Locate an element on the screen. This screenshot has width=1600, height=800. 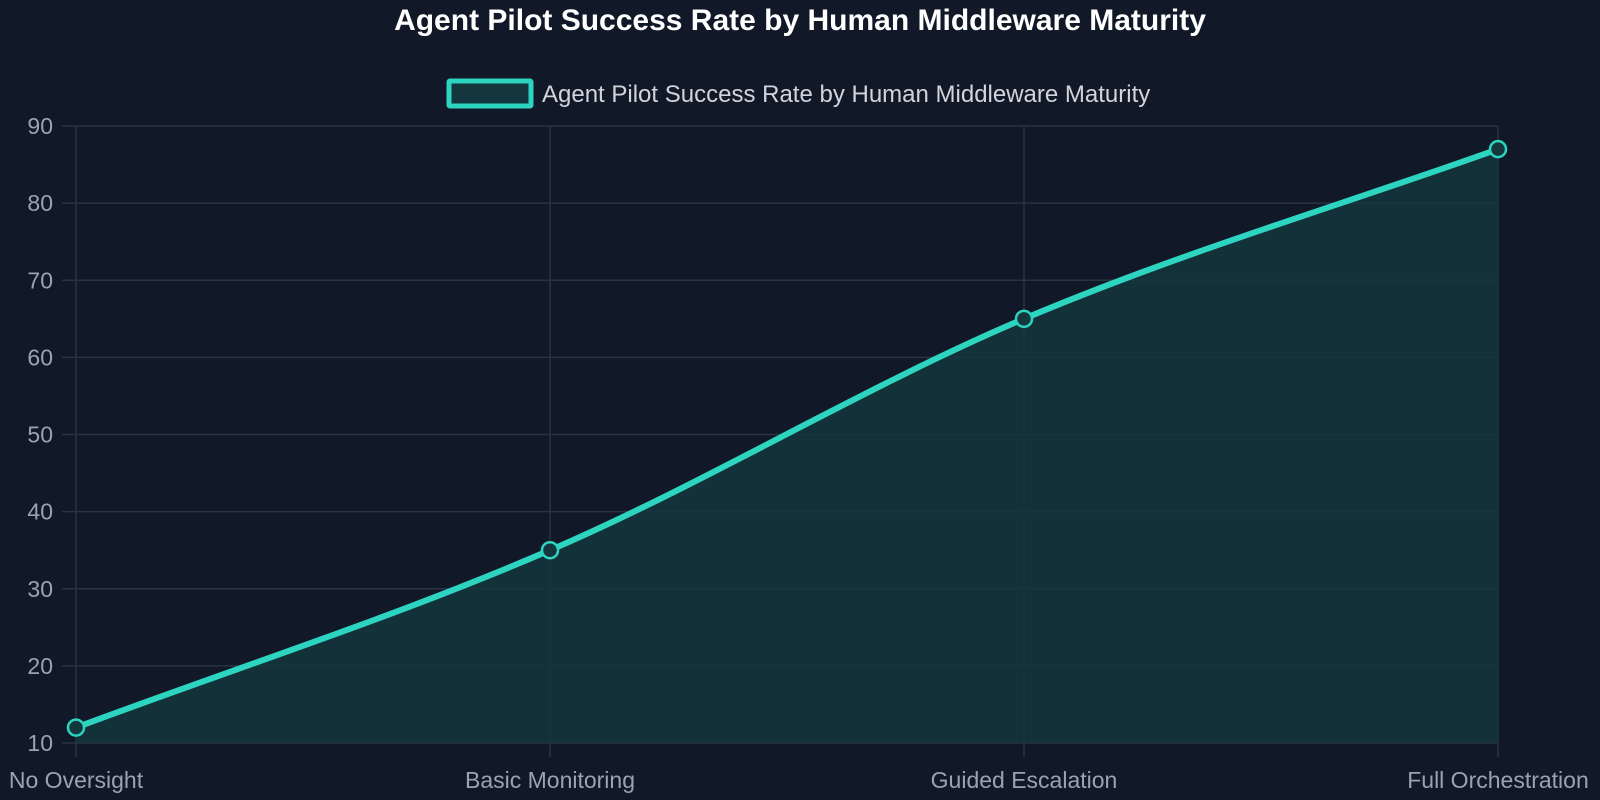
y-axis-ticks: 10 20 30 40 50 60 70 80 90 is located at coordinates (40, 434).